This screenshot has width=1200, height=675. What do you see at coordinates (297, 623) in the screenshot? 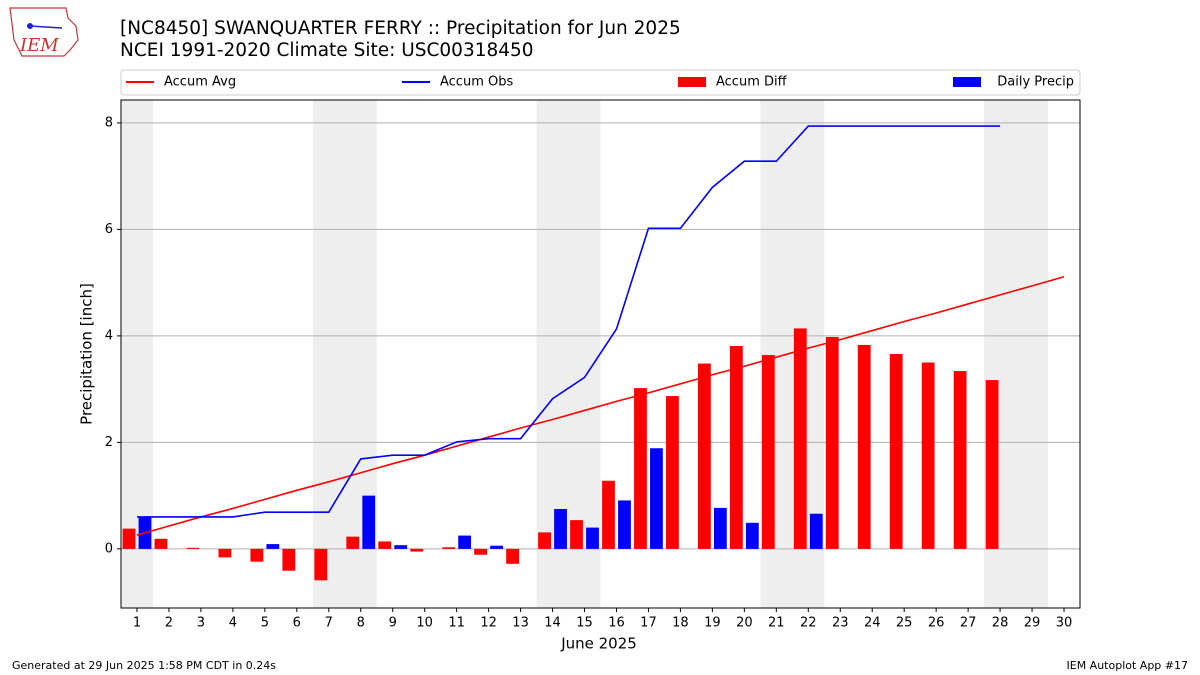
I see `x-tick-label: 6` at bounding box center [297, 623].